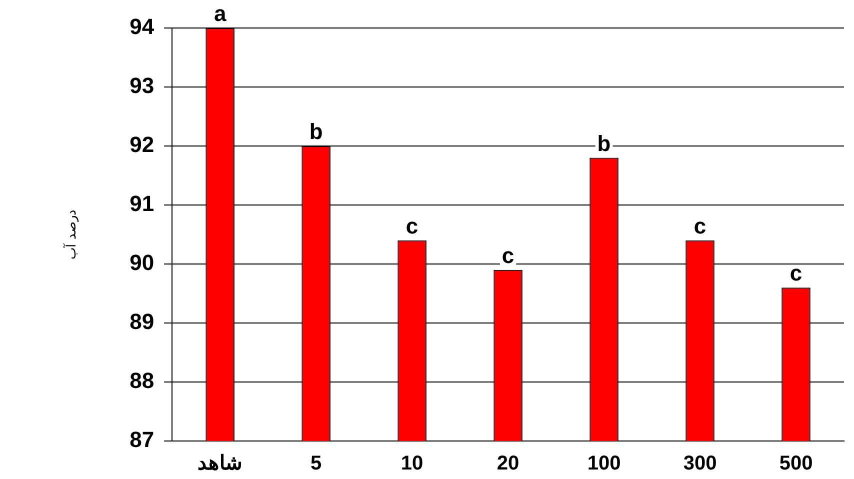  What do you see at coordinates (142, 321) in the screenshot?
I see `y-tick-label: 89` at bounding box center [142, 321].